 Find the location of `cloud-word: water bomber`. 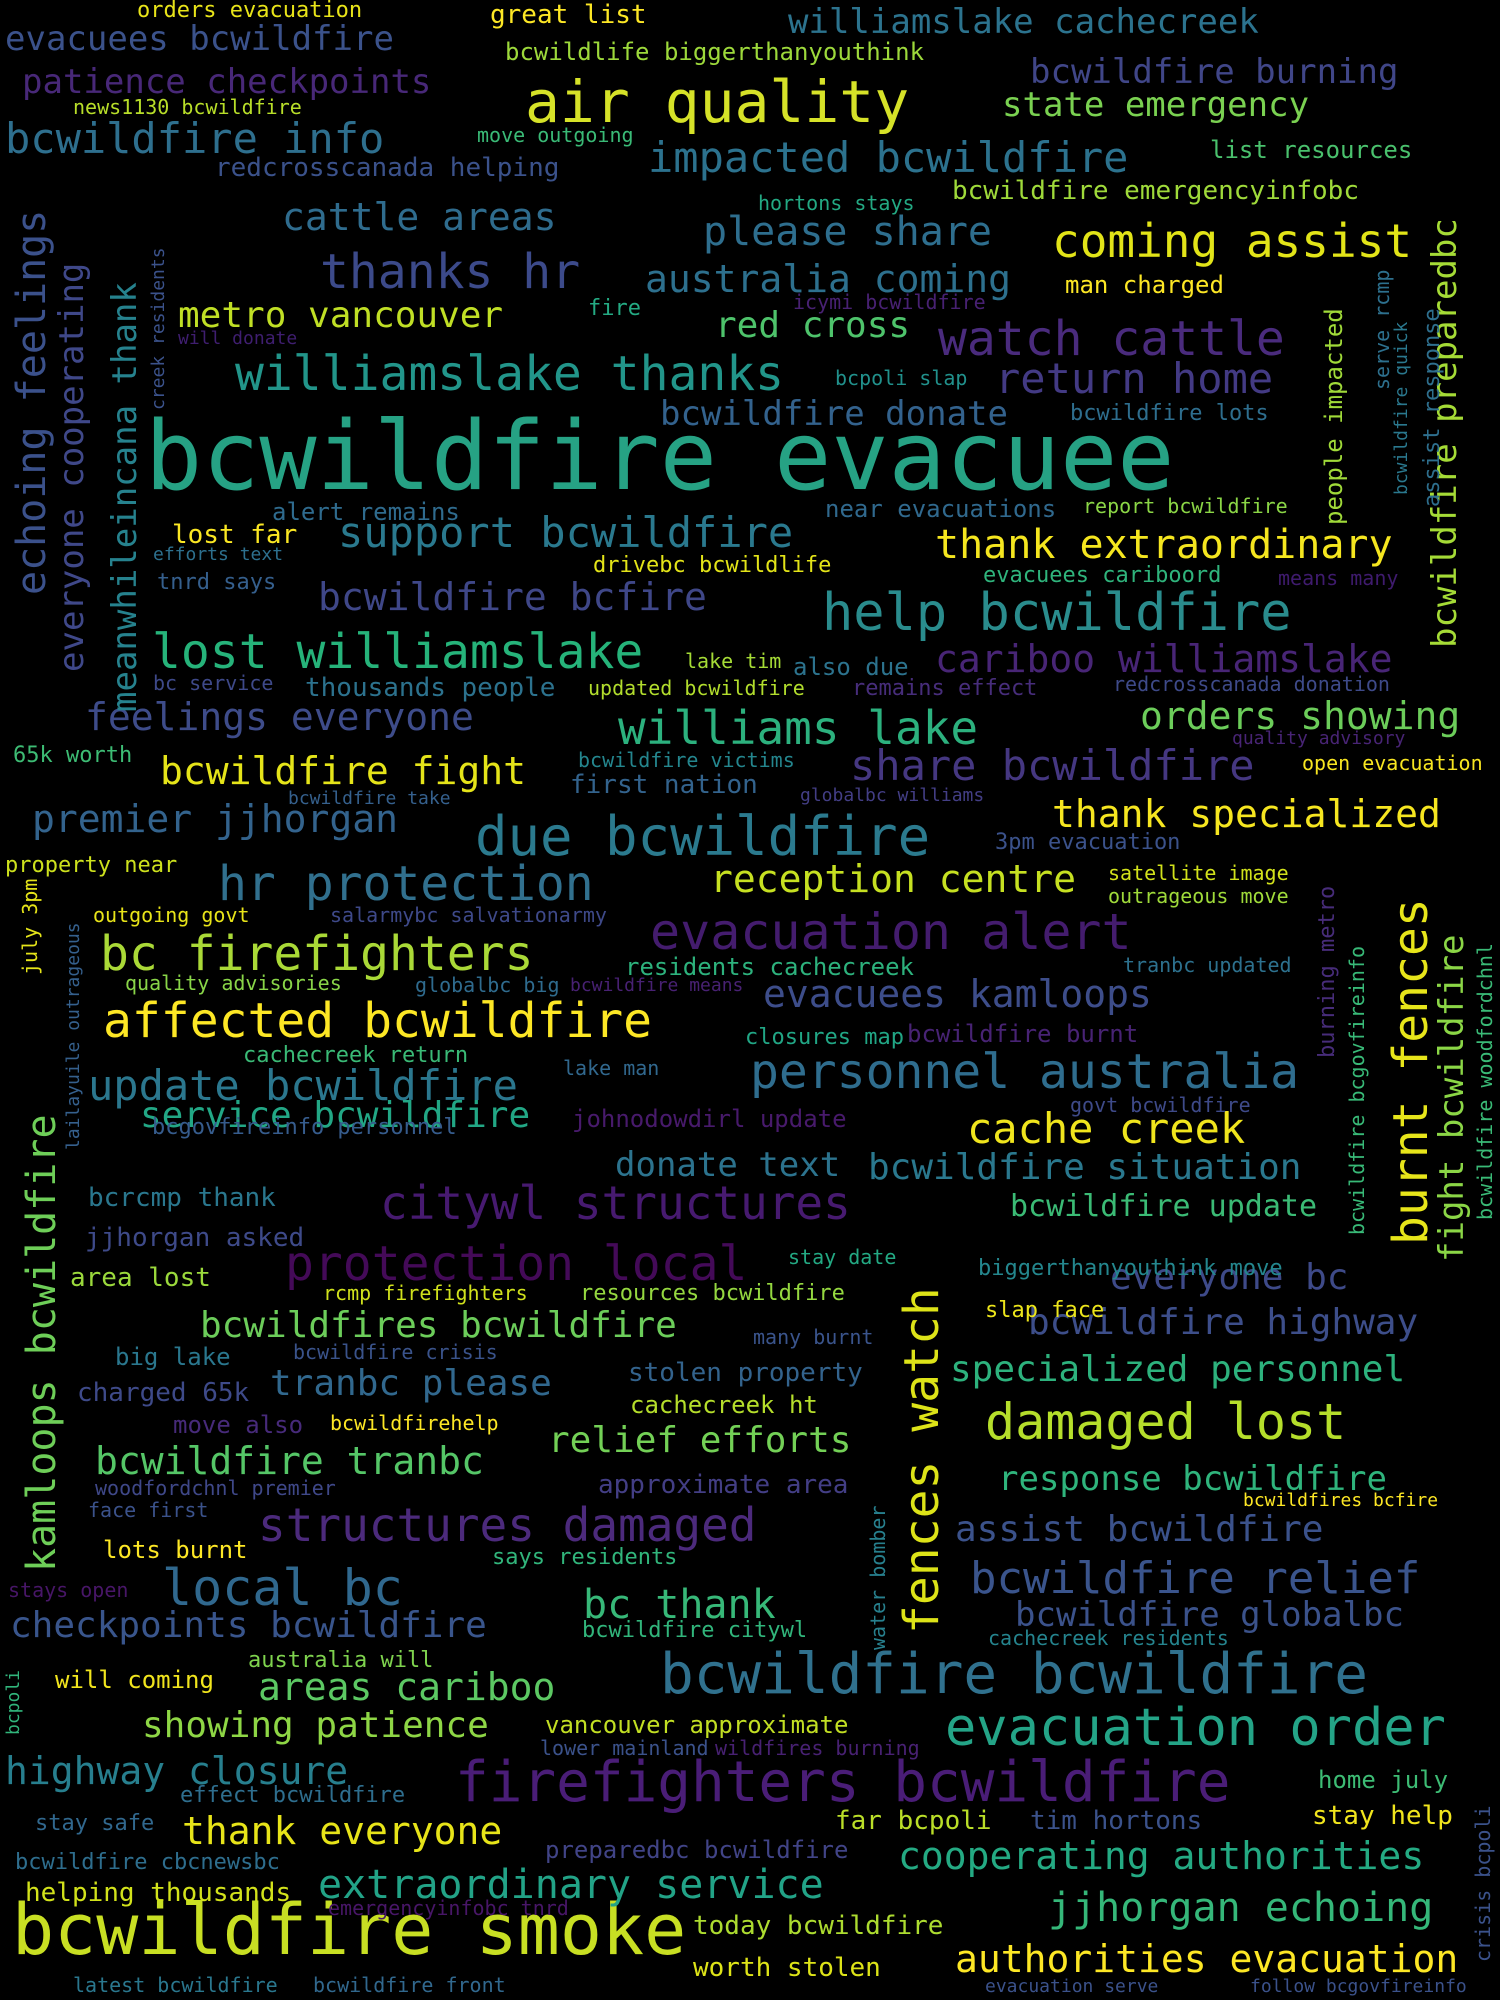

cloud-word: water bomber is located at coordinates (878, 1578).